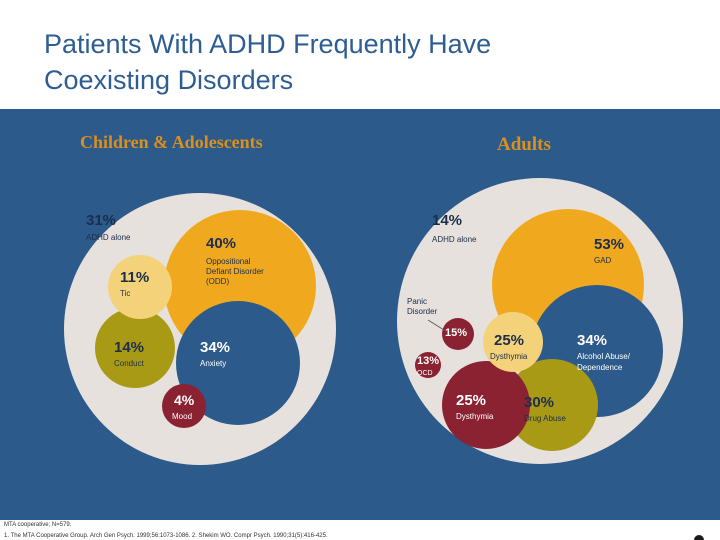 This screenshot has width=720, height=540. What do you see at coordinates (425, 373) in the screenshot?
I see `adults-ocd-name: OCD` at bounding box center [425, 373].